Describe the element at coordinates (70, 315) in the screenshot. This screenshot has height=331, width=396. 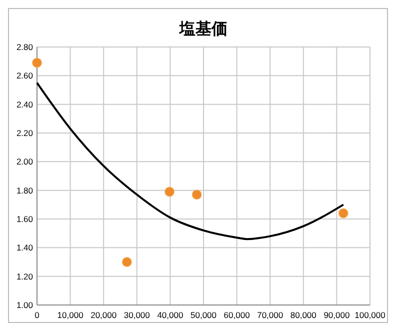
I see `x-tick-label: 10,000` at that location.